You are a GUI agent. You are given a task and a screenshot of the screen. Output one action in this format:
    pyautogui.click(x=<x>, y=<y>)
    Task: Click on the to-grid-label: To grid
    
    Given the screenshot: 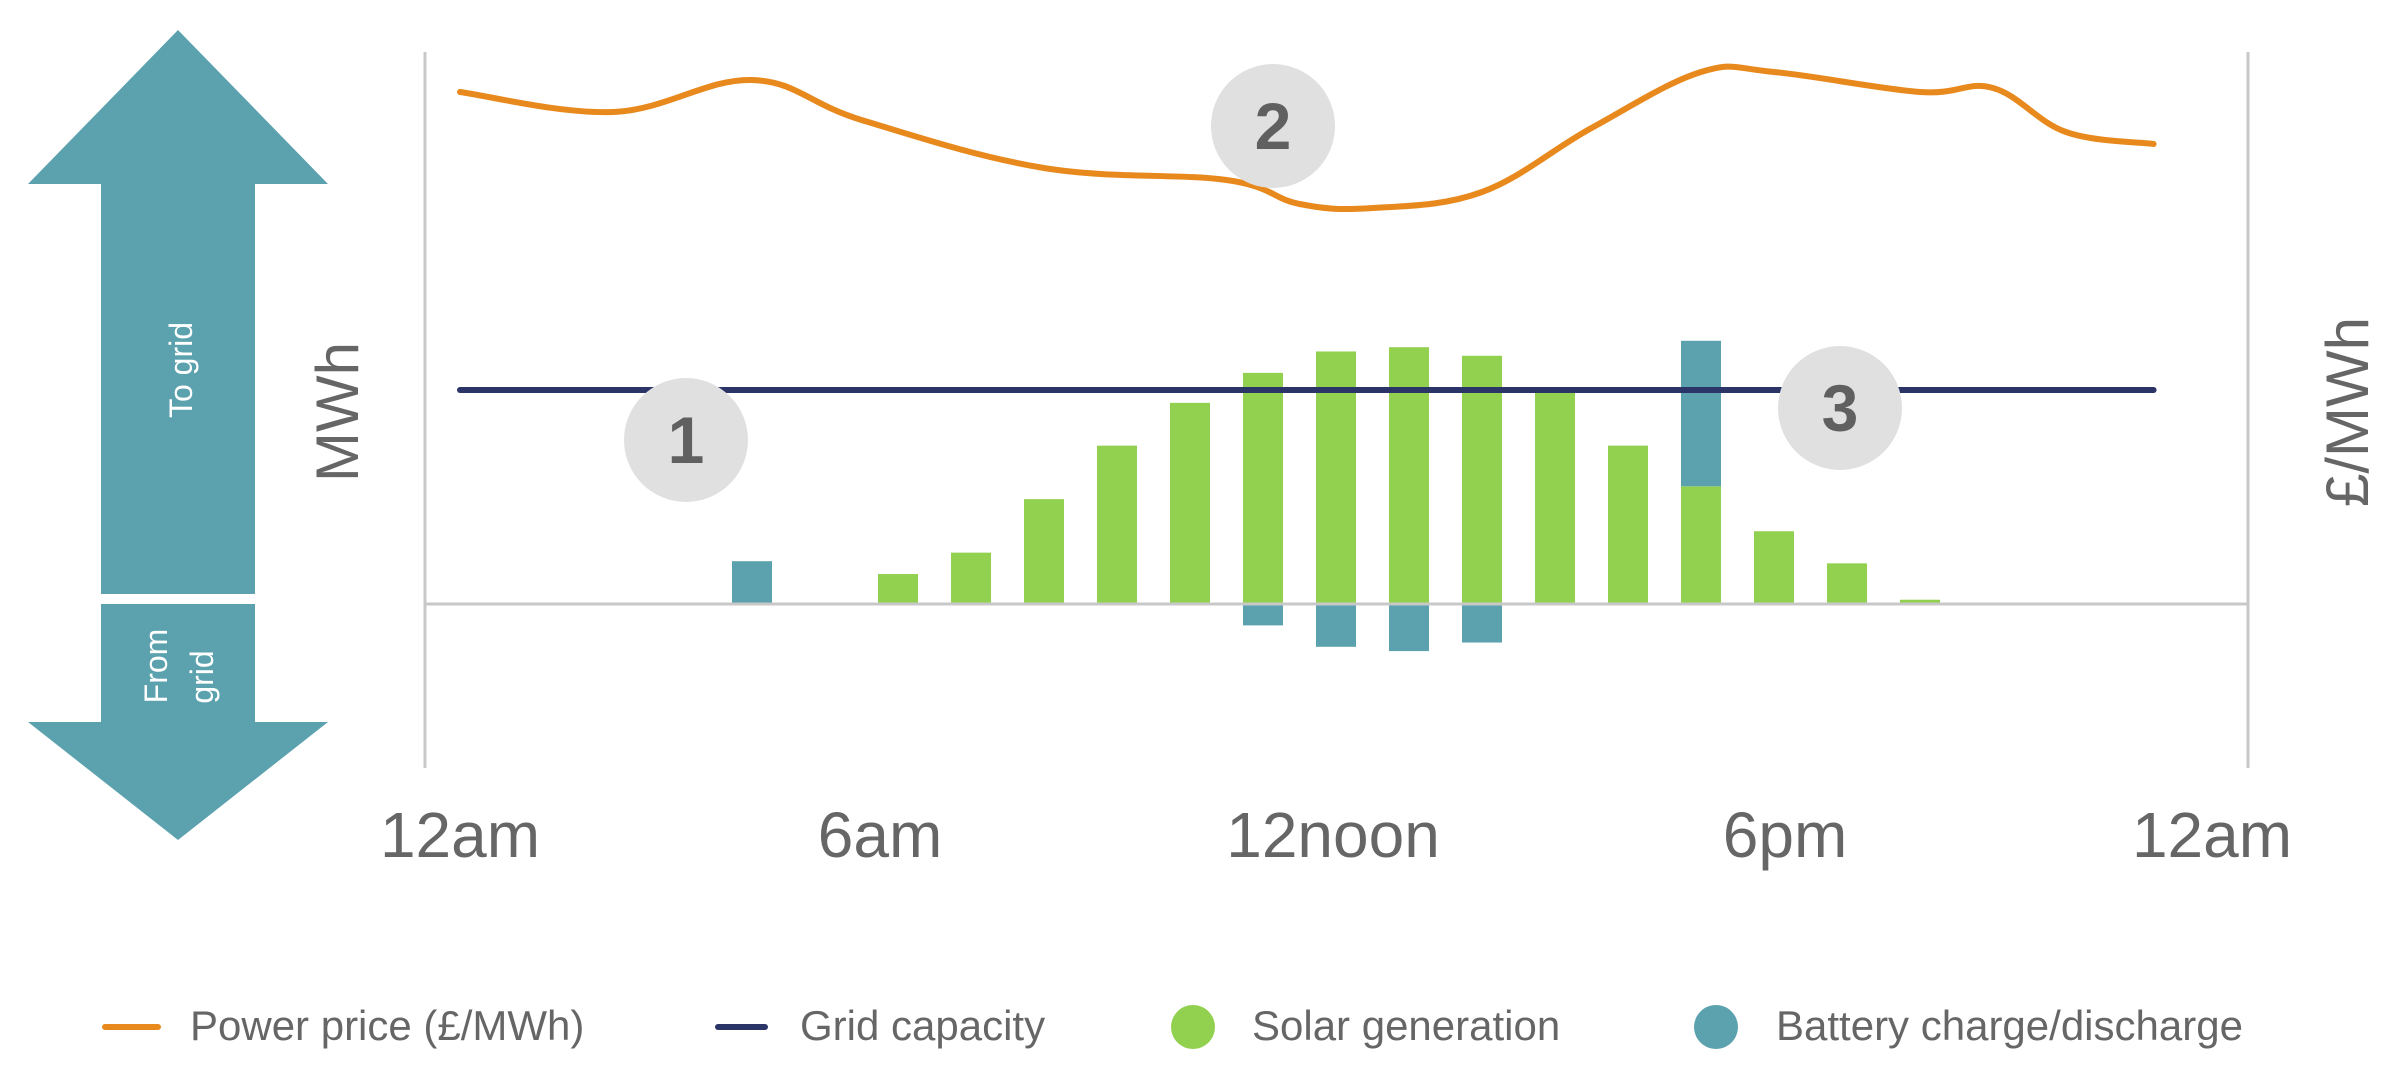 What is the action you would take?
    pyautogui.click(x=181, y=370)
    